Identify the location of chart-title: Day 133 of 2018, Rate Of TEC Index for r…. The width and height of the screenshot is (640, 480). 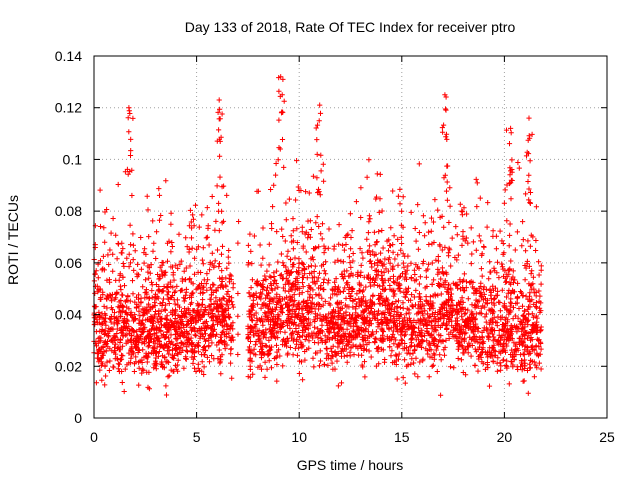
(350, 27).